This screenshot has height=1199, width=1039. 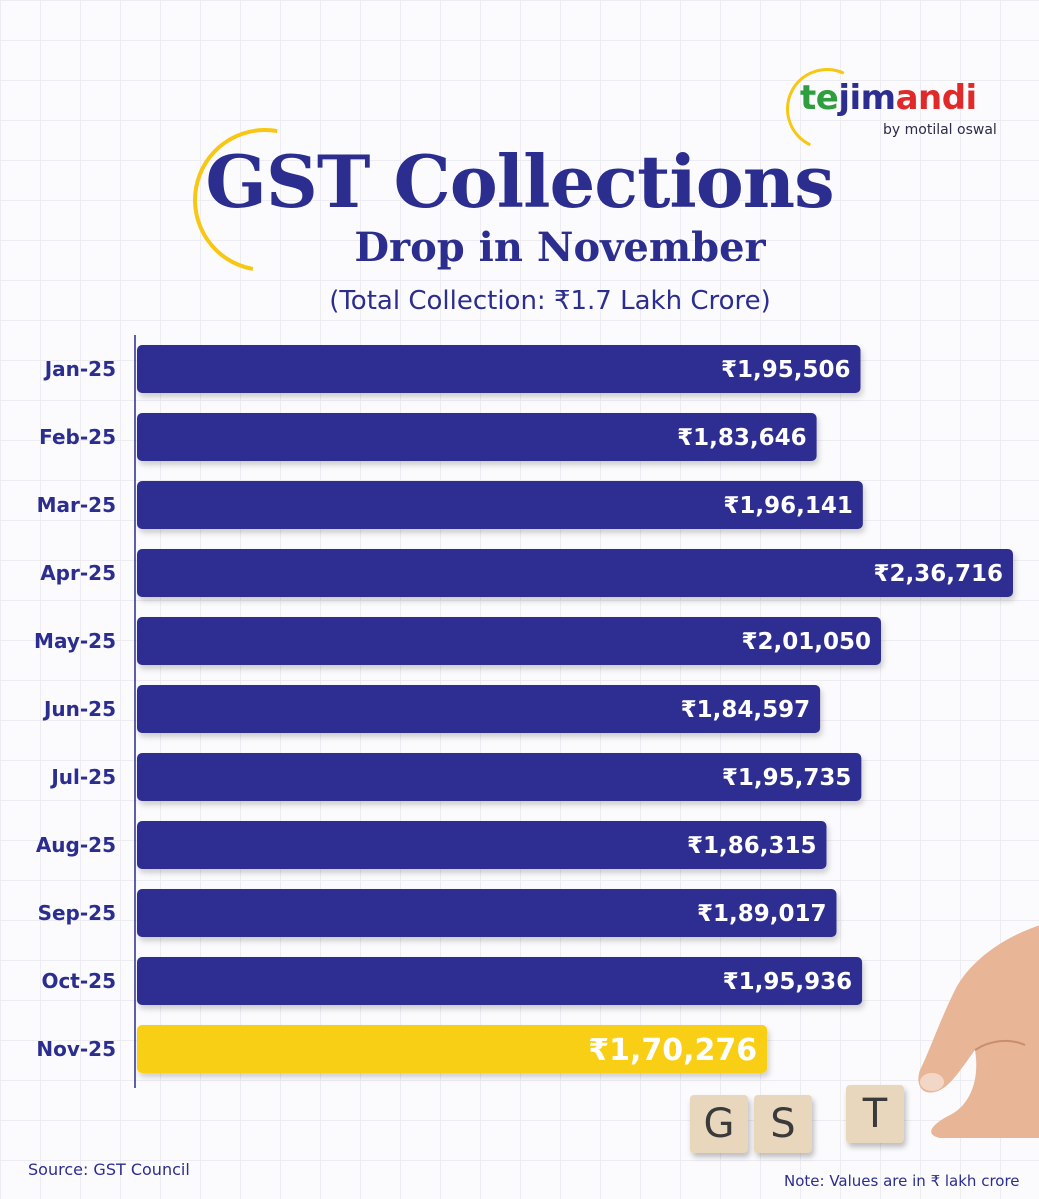 I want to click on bar-value-label: ₹1,95,735, so click(x=787, y=778).